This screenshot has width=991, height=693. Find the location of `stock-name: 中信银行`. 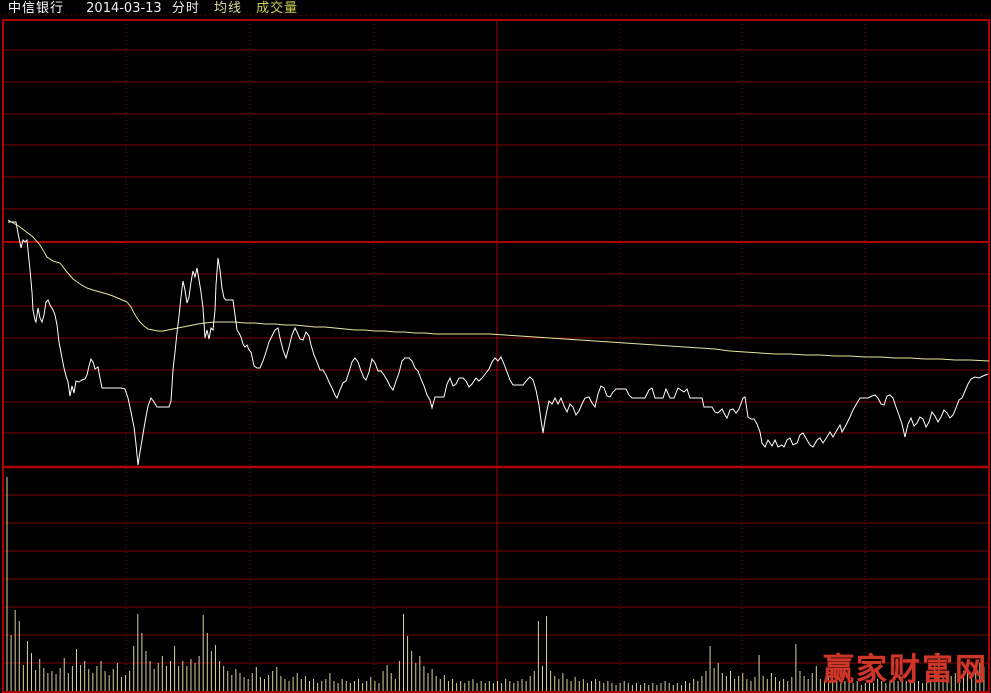

stock-name: 中信银行 is located at coordinates (36, 8).